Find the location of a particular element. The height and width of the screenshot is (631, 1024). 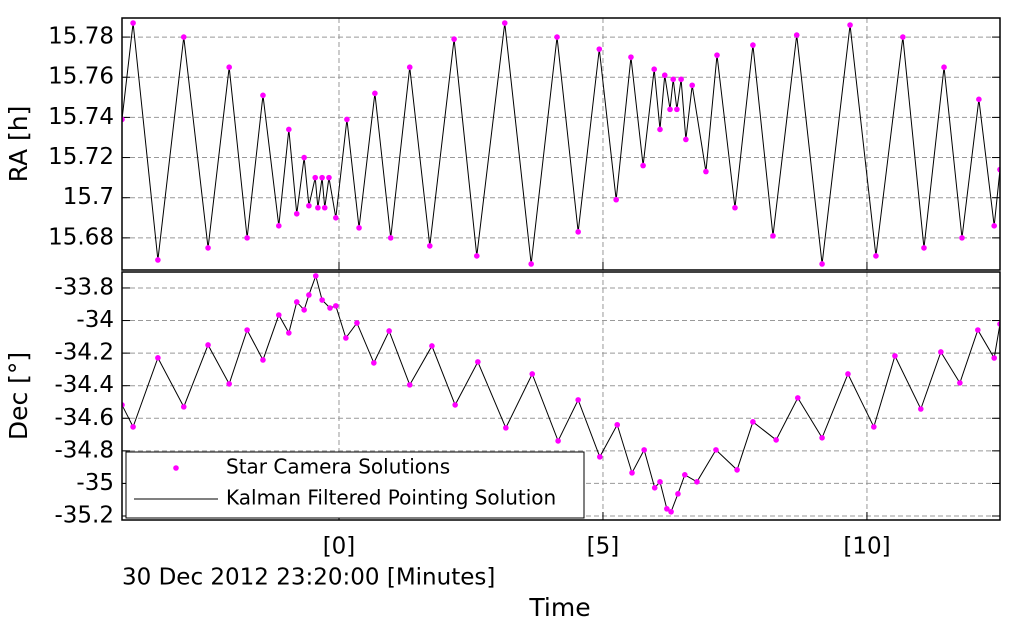

y-tick-label: -33.8 is located at coordinates (84, 287).